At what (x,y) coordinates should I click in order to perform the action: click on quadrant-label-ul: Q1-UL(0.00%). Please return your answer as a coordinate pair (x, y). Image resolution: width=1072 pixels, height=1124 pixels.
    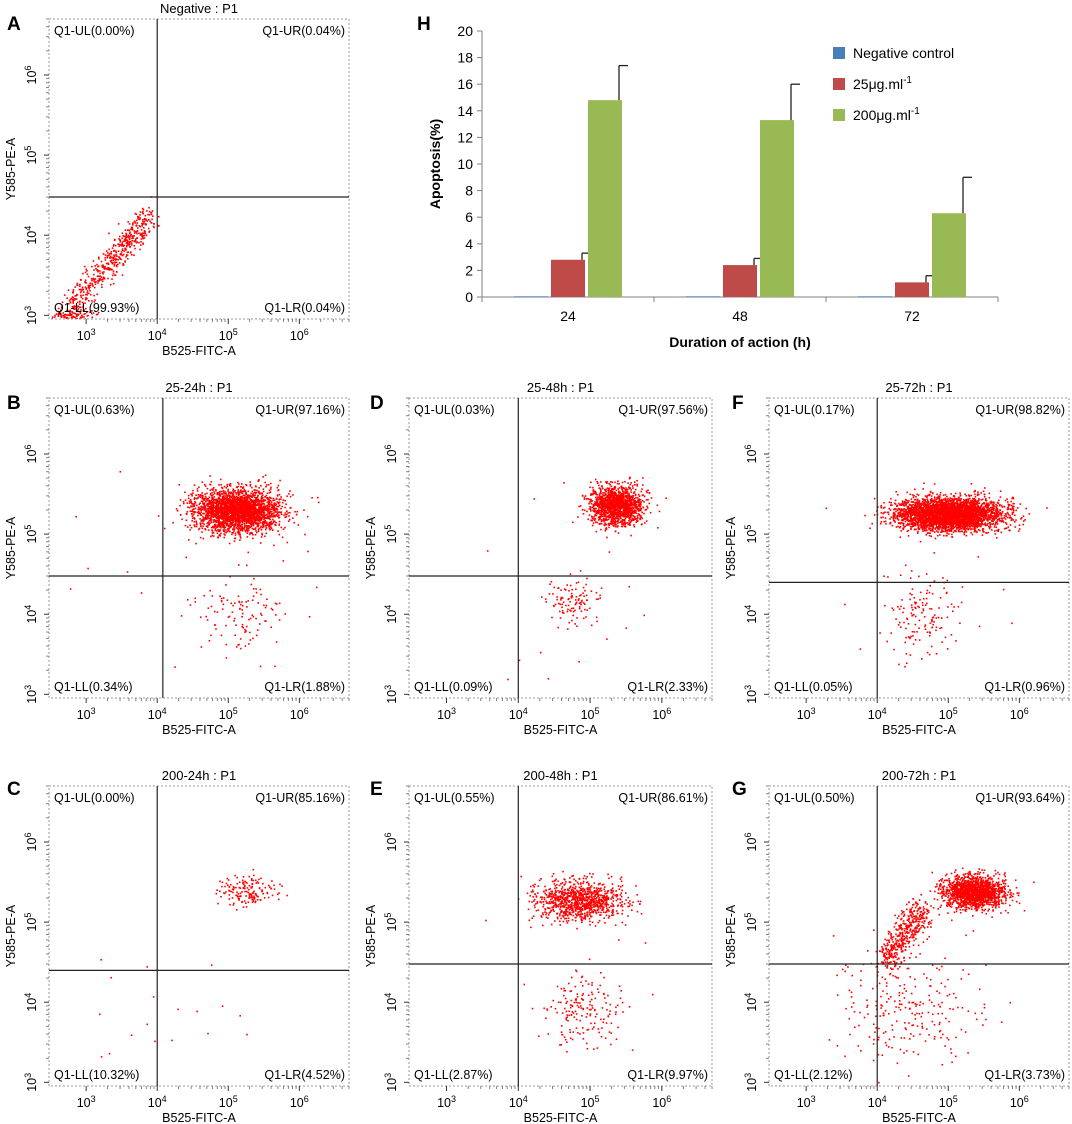
    Looking at the image, I should click on (94, 798).